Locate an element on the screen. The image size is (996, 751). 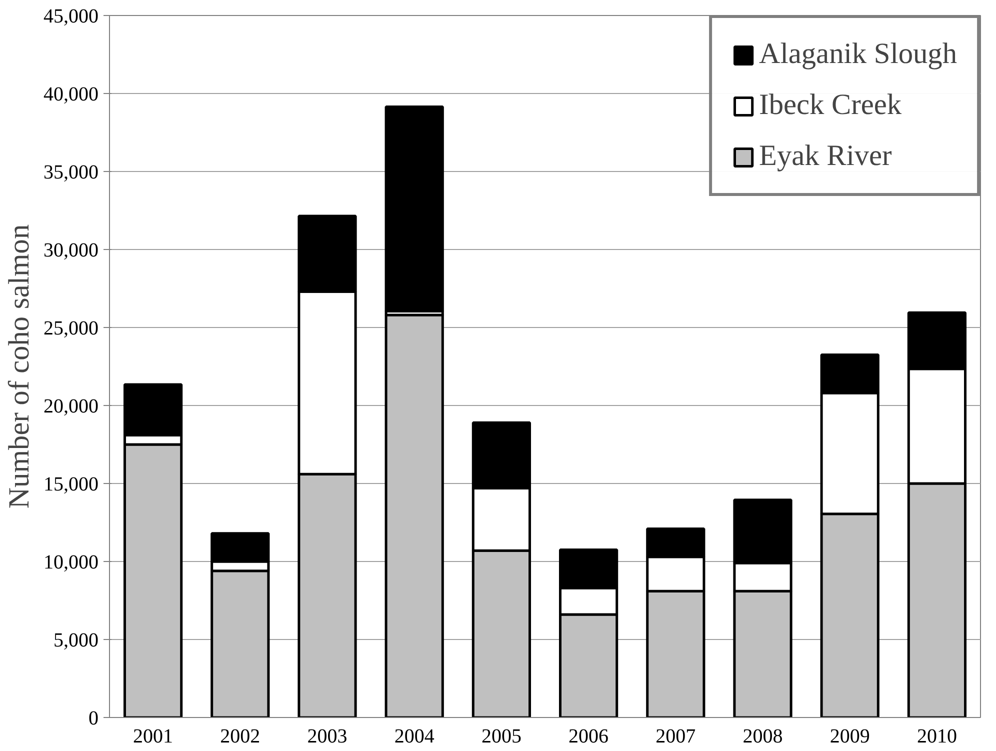
x-tick-label: 2007 is located at coordinates (676, 737).